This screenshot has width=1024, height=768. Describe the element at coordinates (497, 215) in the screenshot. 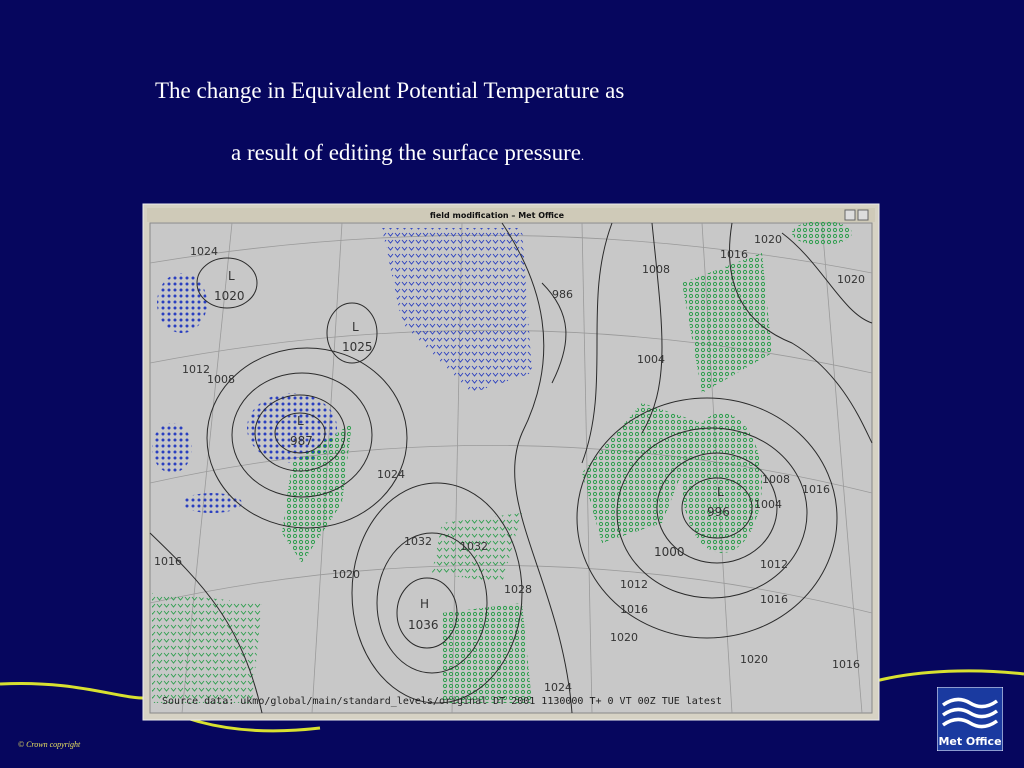

I see `window-title: field modification – Met Office` at that location.